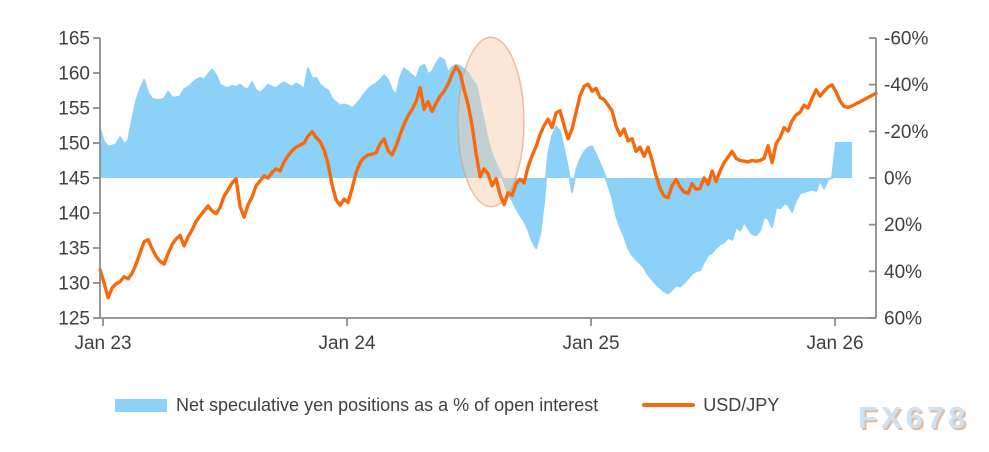 The width and height of the screenshot is (989, 452). What do you see at coordinates (834, 343) in the screenshot?
I see `x-axis-tick-label: Jan 26` at bounding box center [834, 343].